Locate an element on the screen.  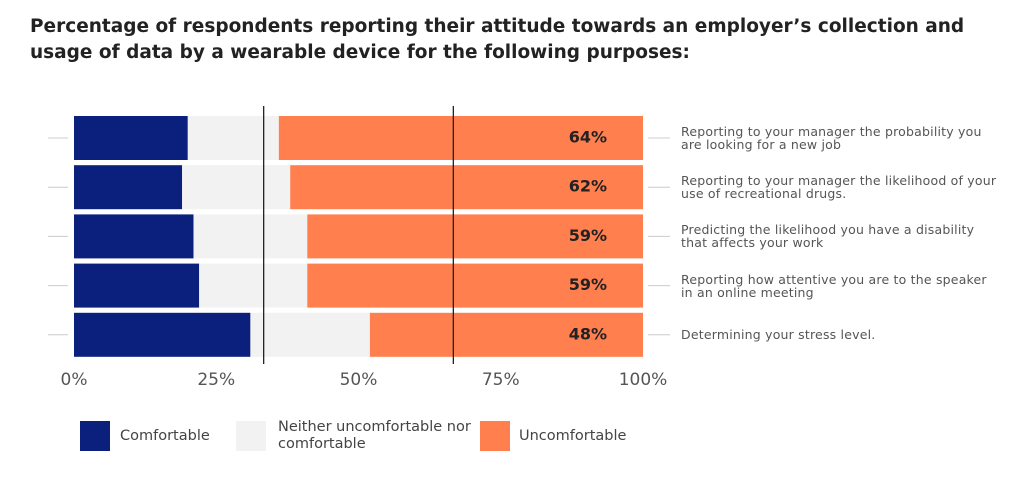
x-tick-label: 50% is located at coordinates (359, 380).